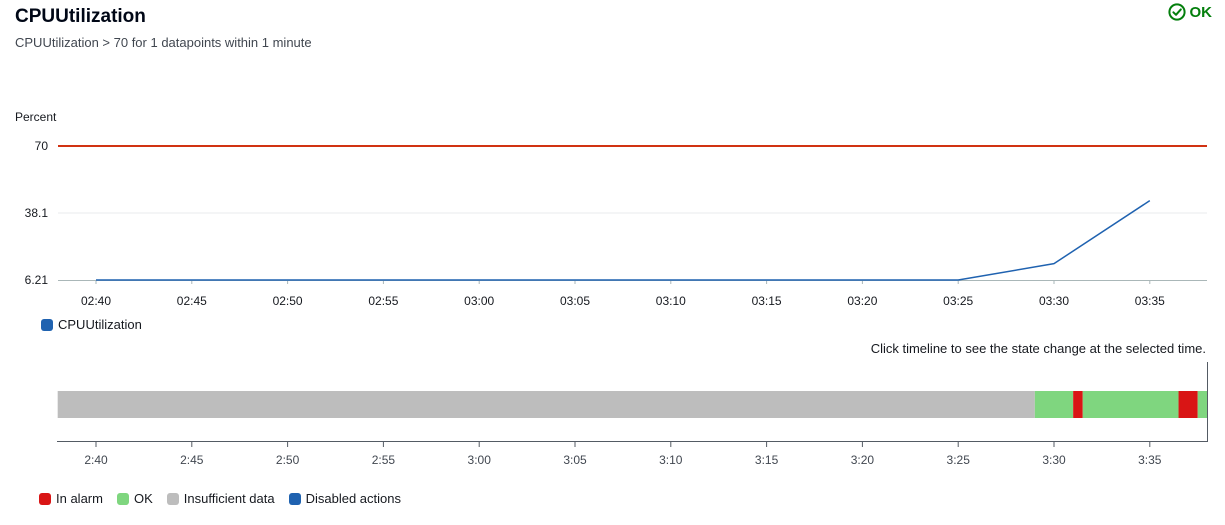  What do you see at coordinates (1054, 301) in the screenshot?
I see `x-tick-label: 03:30` at bounding box center [1054, 301].